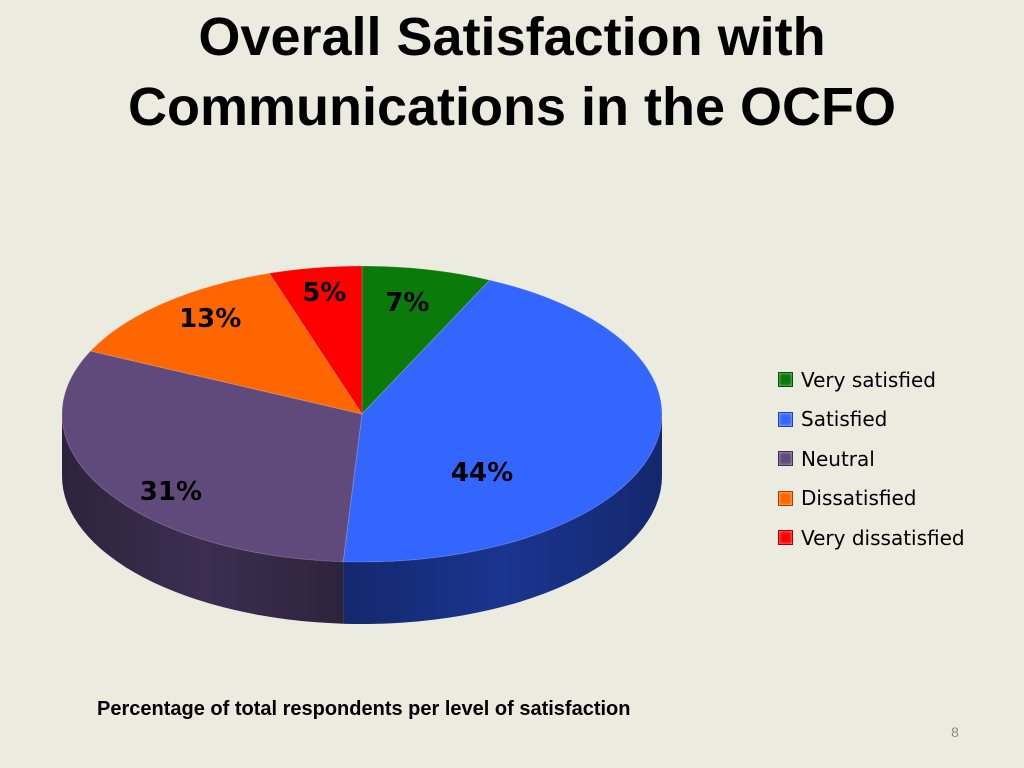 The width and height of the screenshot is (1024, 768). I want to click on data-label-very-dissatisfied: 5%, so click(324, 293).